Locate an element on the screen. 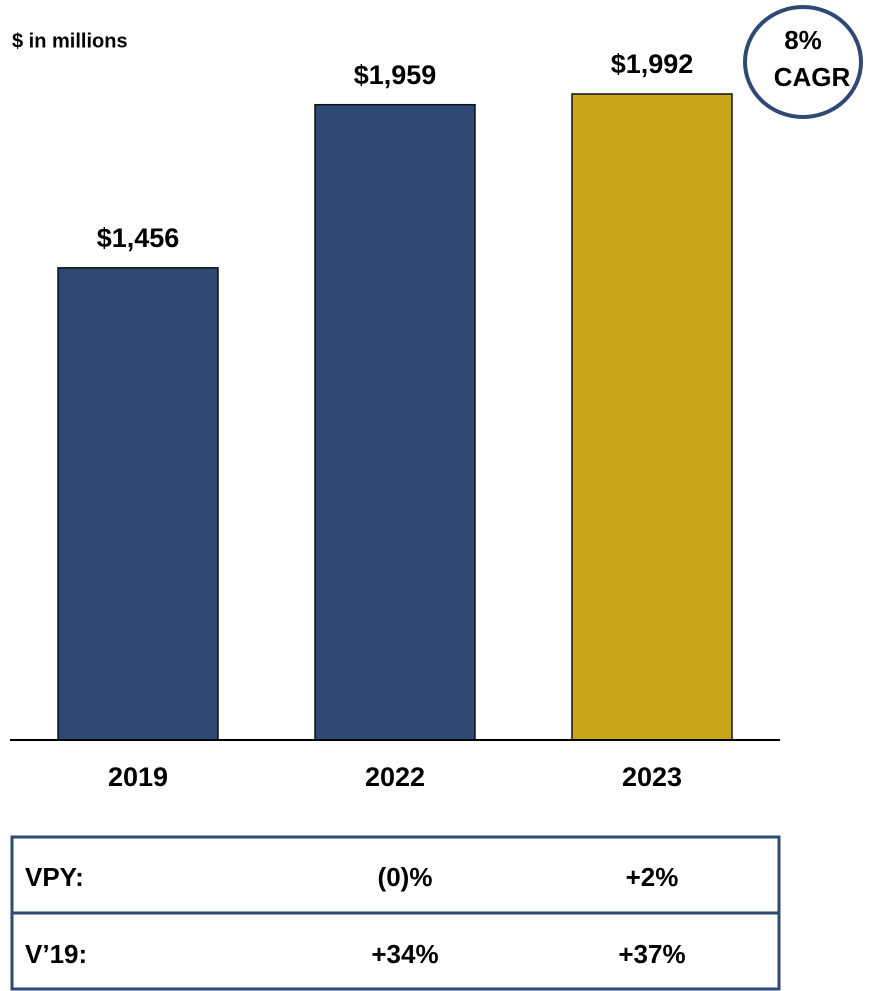  cagr-ellipse is located at coordinates (803, 62).